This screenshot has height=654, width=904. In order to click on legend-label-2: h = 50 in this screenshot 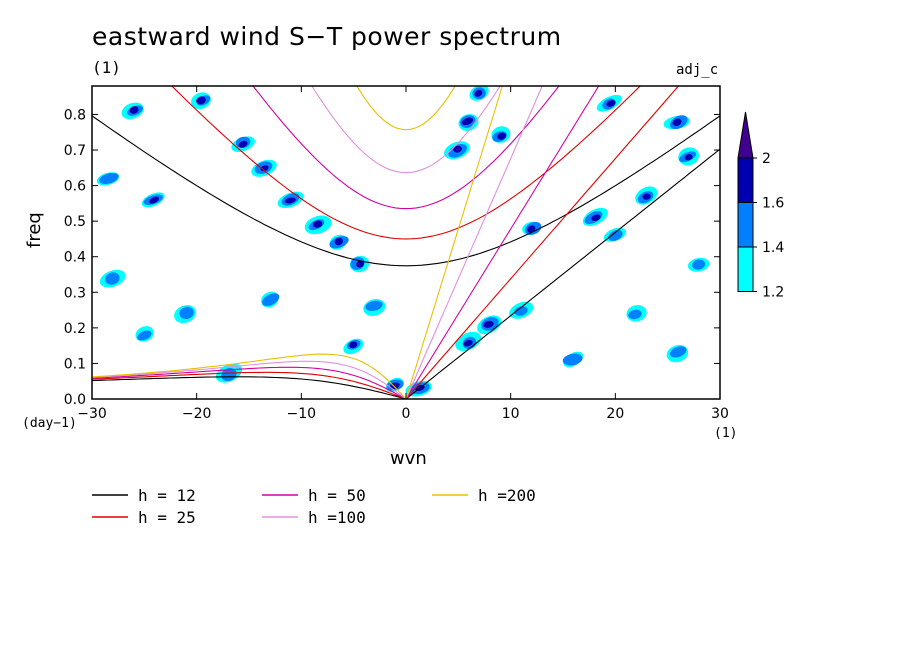, I will do `click(337, 495)`.